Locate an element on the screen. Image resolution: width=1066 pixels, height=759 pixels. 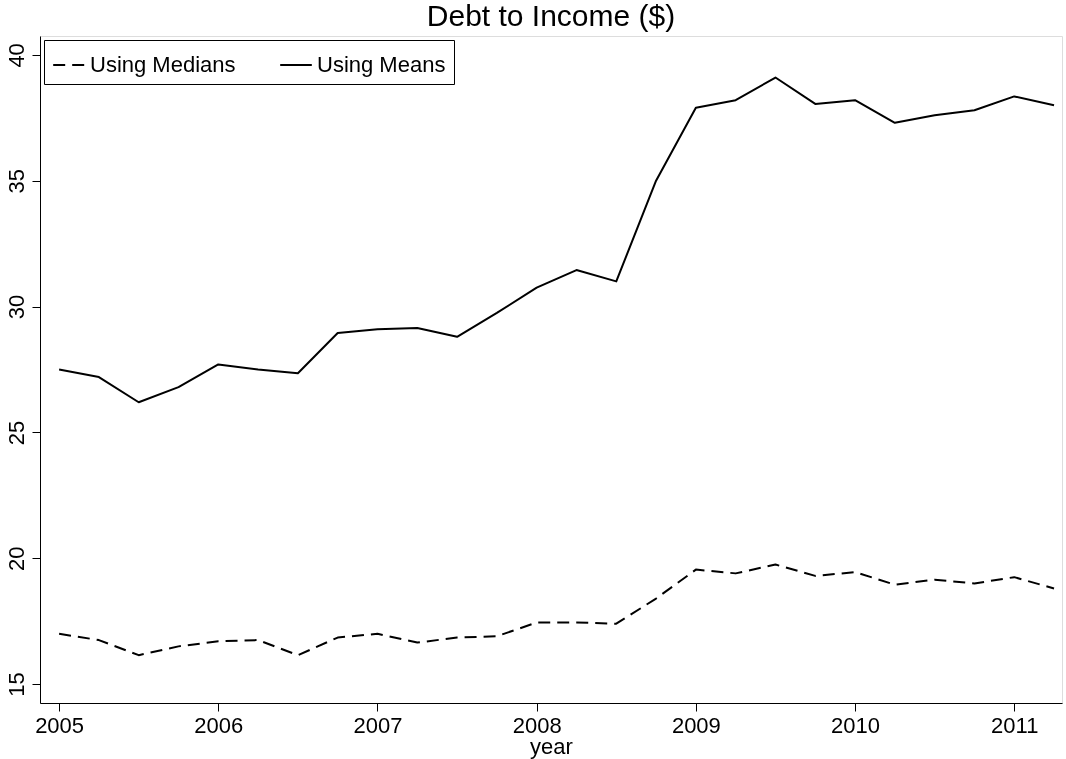
legend-label: Using Medians is located at coordinates (163, 64).